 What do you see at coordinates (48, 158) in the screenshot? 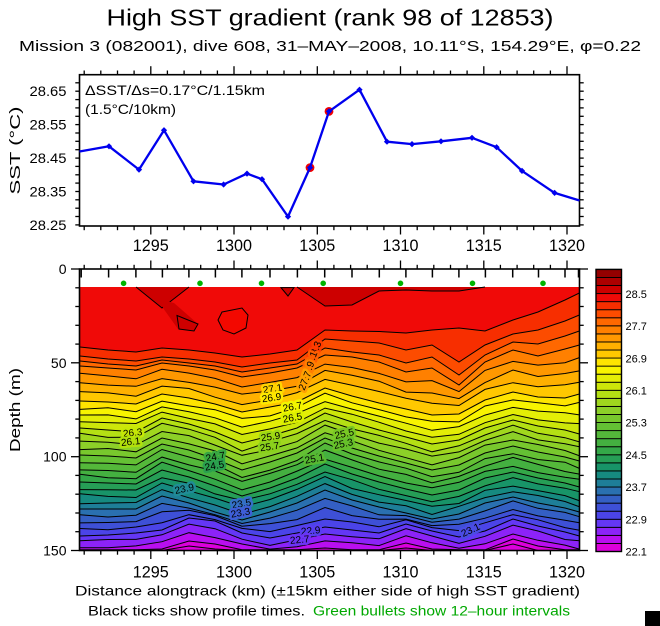
I see `svg-text: 28.45` at bounding box center [48, 158].